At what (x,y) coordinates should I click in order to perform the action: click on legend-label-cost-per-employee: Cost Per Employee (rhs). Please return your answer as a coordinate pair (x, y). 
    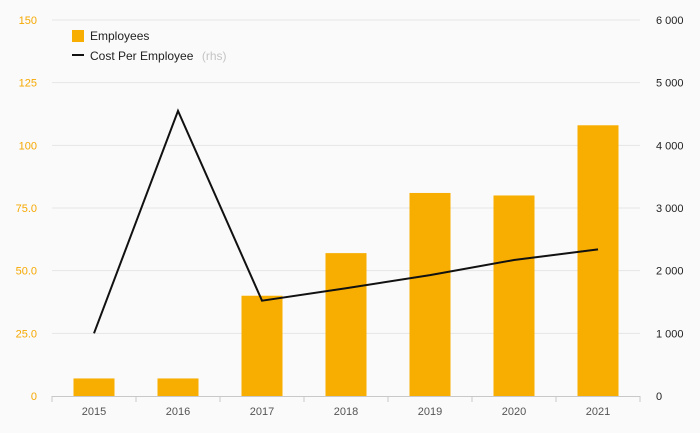
    Looking at the image, I should click on (158, 55).